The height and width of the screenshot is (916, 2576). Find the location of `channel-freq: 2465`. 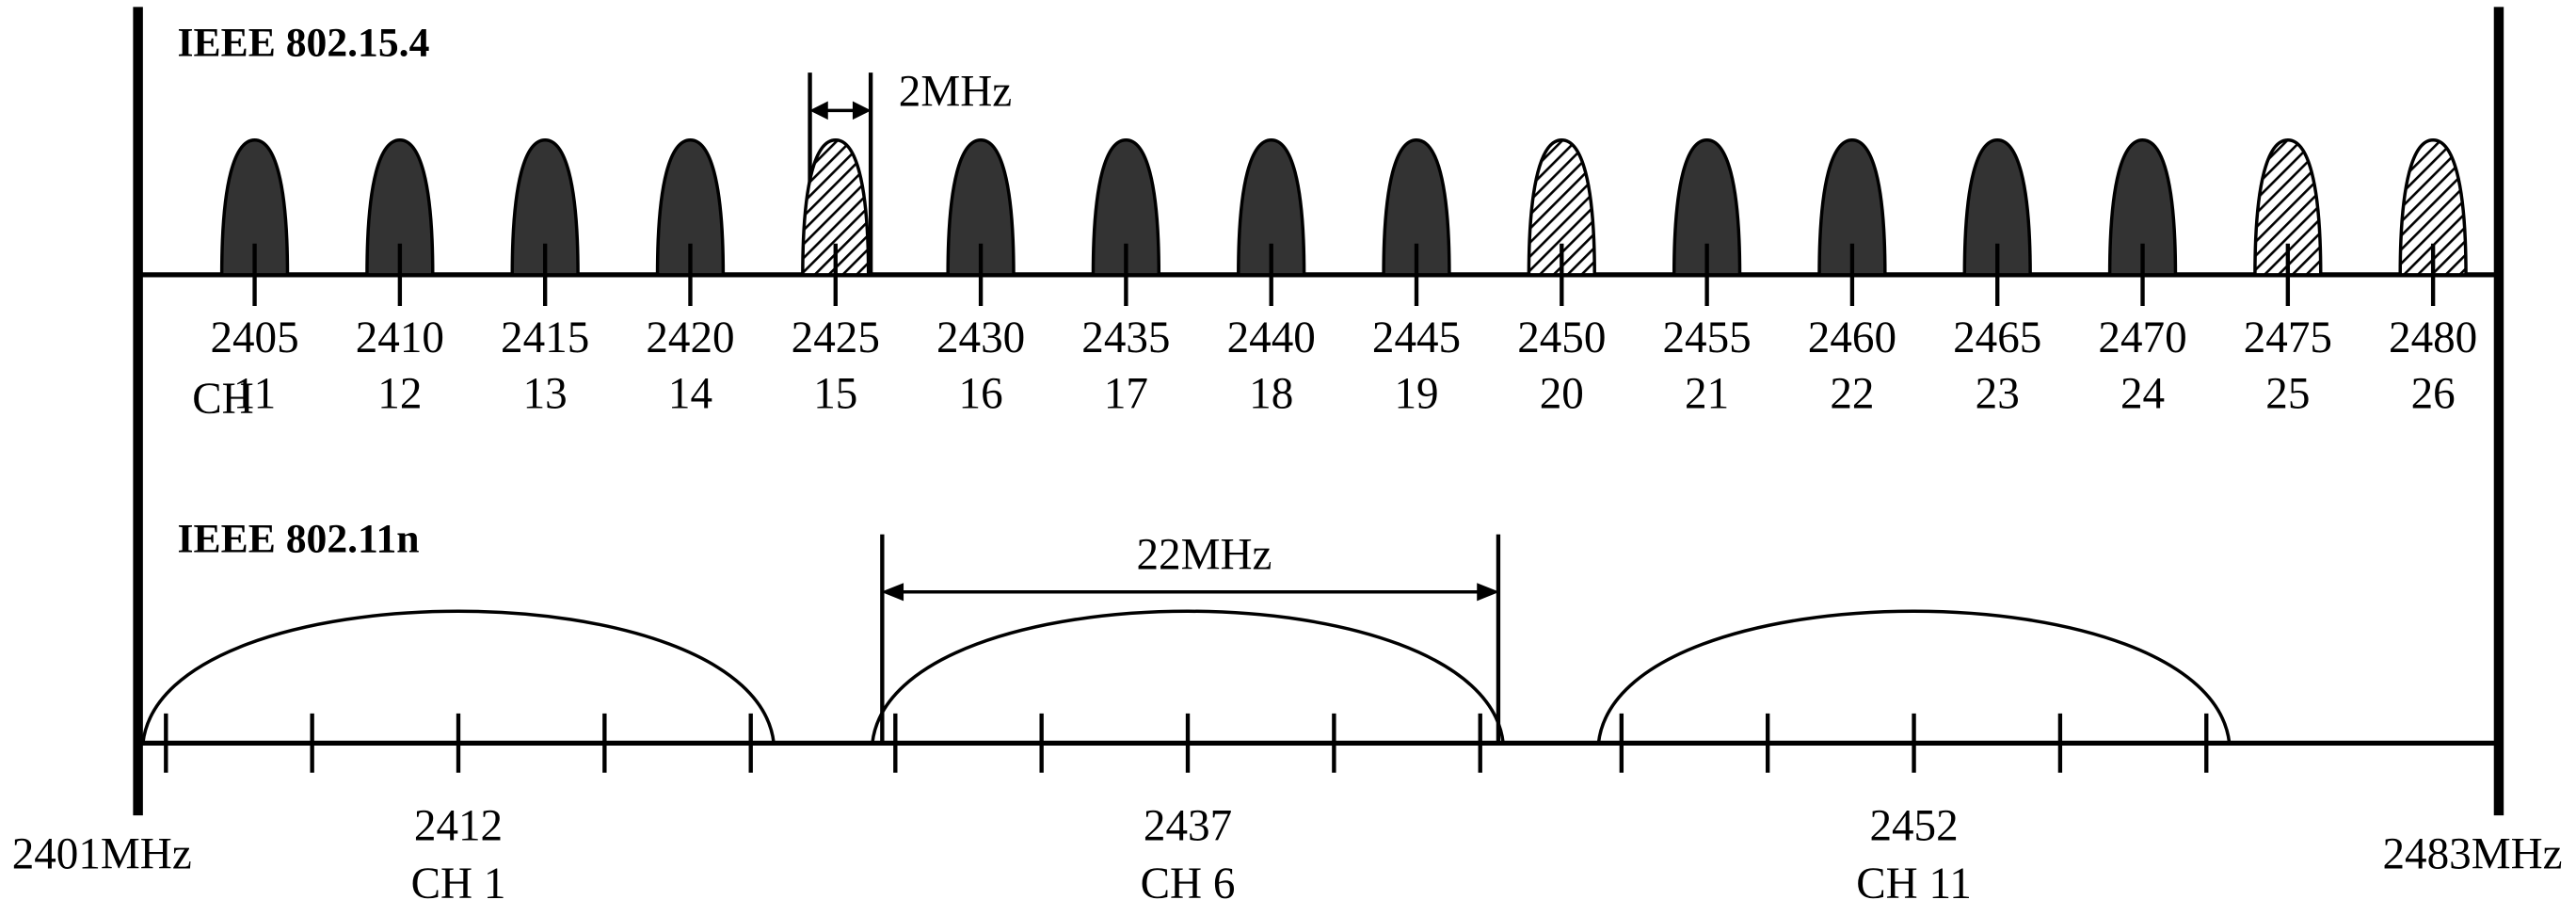

channel-freq: 2465 is located at coordinates (1997, 337).